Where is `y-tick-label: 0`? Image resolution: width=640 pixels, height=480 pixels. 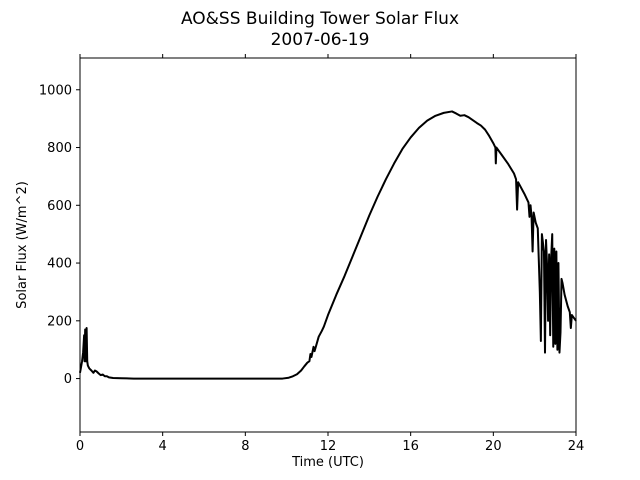
y-tick-label: 0 is located at coordinates (68, 379).